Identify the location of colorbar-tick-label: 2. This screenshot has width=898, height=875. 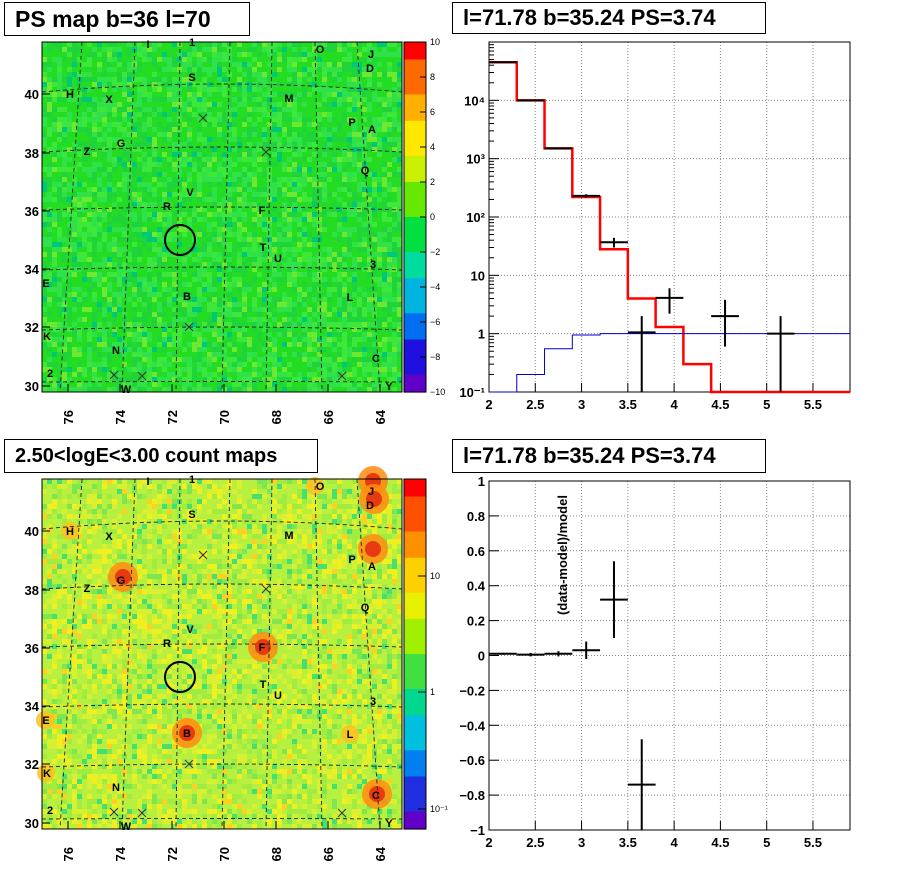
(432, 182).